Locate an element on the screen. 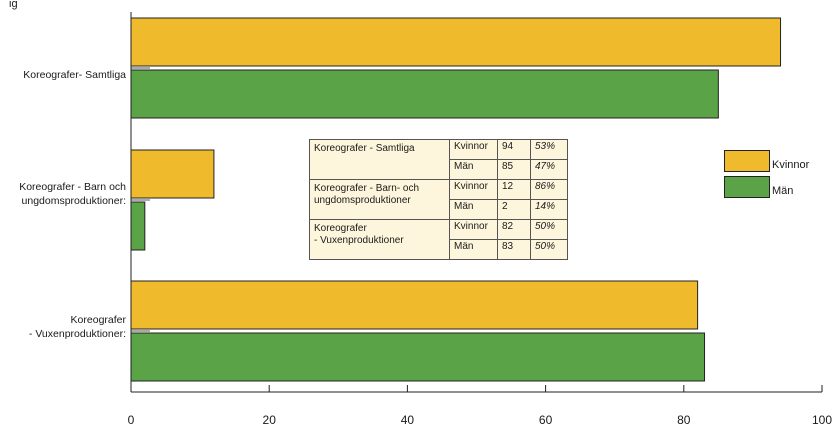 Image resolution: width=834 pixels, height=425 pixels. x-tick-label: 60 is located at coordinates (546, 419).